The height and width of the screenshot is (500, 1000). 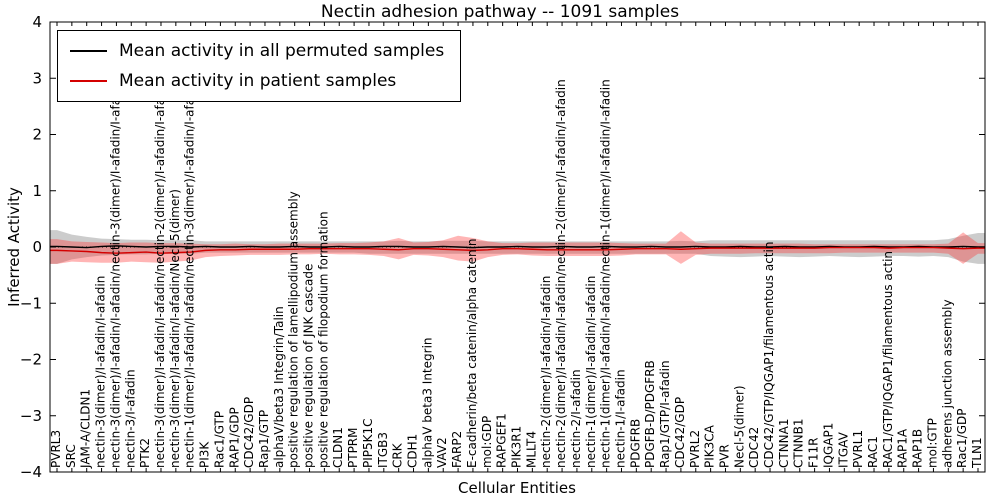 What do you see at coordinates (56, 449) in the screenshot?
I see `category-label: PVRL3` at bounding box center [56, 449].